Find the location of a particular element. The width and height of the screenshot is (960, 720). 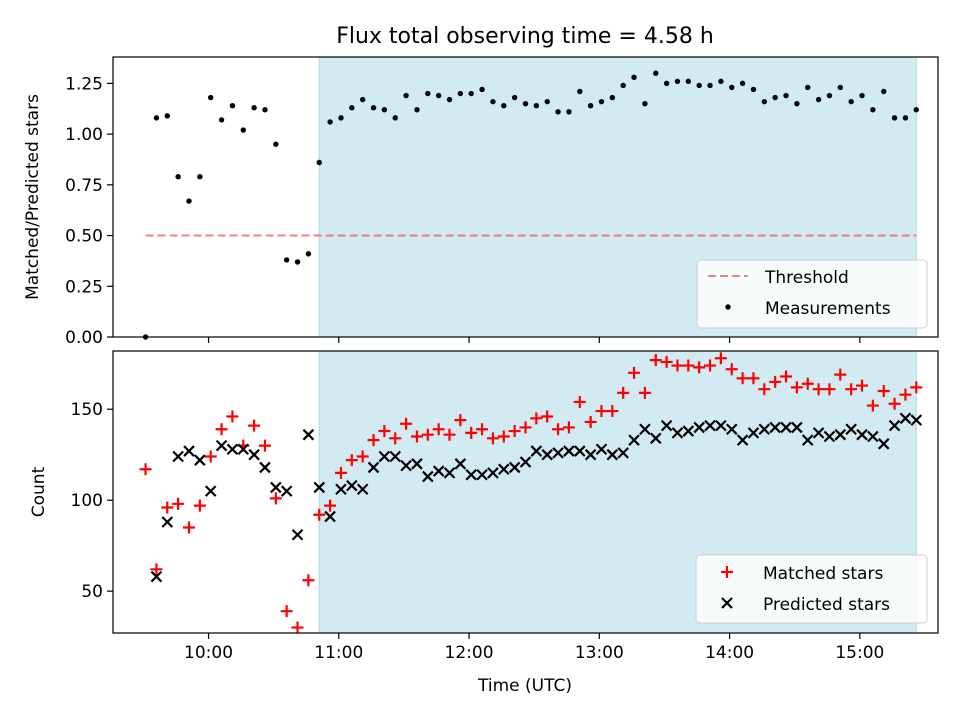

bottom-x-ticks: 10:00 11:00 12:00 13:00 14:00 15:00 is located at coordinates (534, 648).